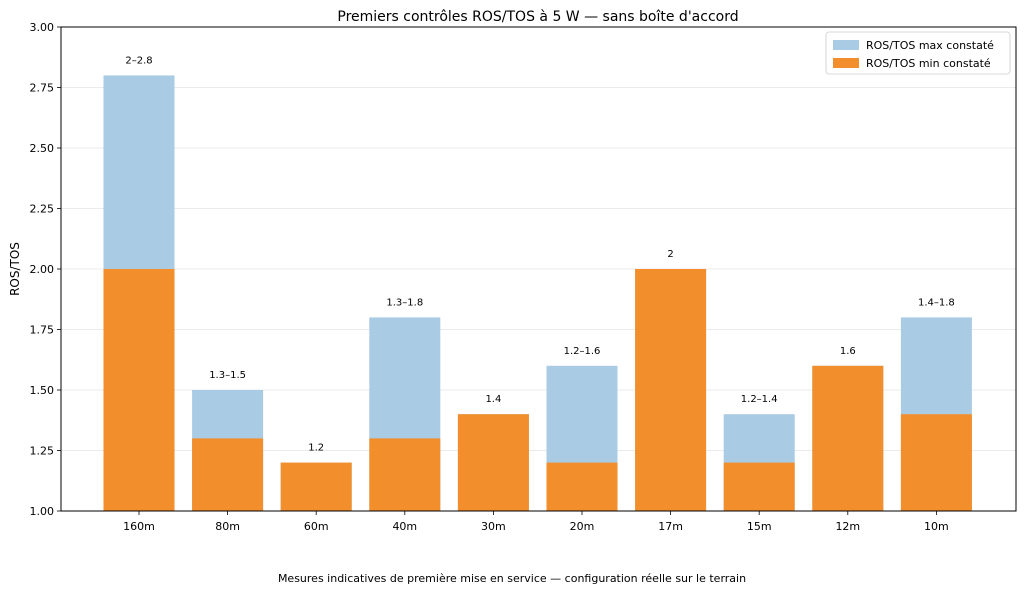  Describe the element at coordinates (42, 269) in the screenshot. I see `y-tick-label: 2.00` at that location.